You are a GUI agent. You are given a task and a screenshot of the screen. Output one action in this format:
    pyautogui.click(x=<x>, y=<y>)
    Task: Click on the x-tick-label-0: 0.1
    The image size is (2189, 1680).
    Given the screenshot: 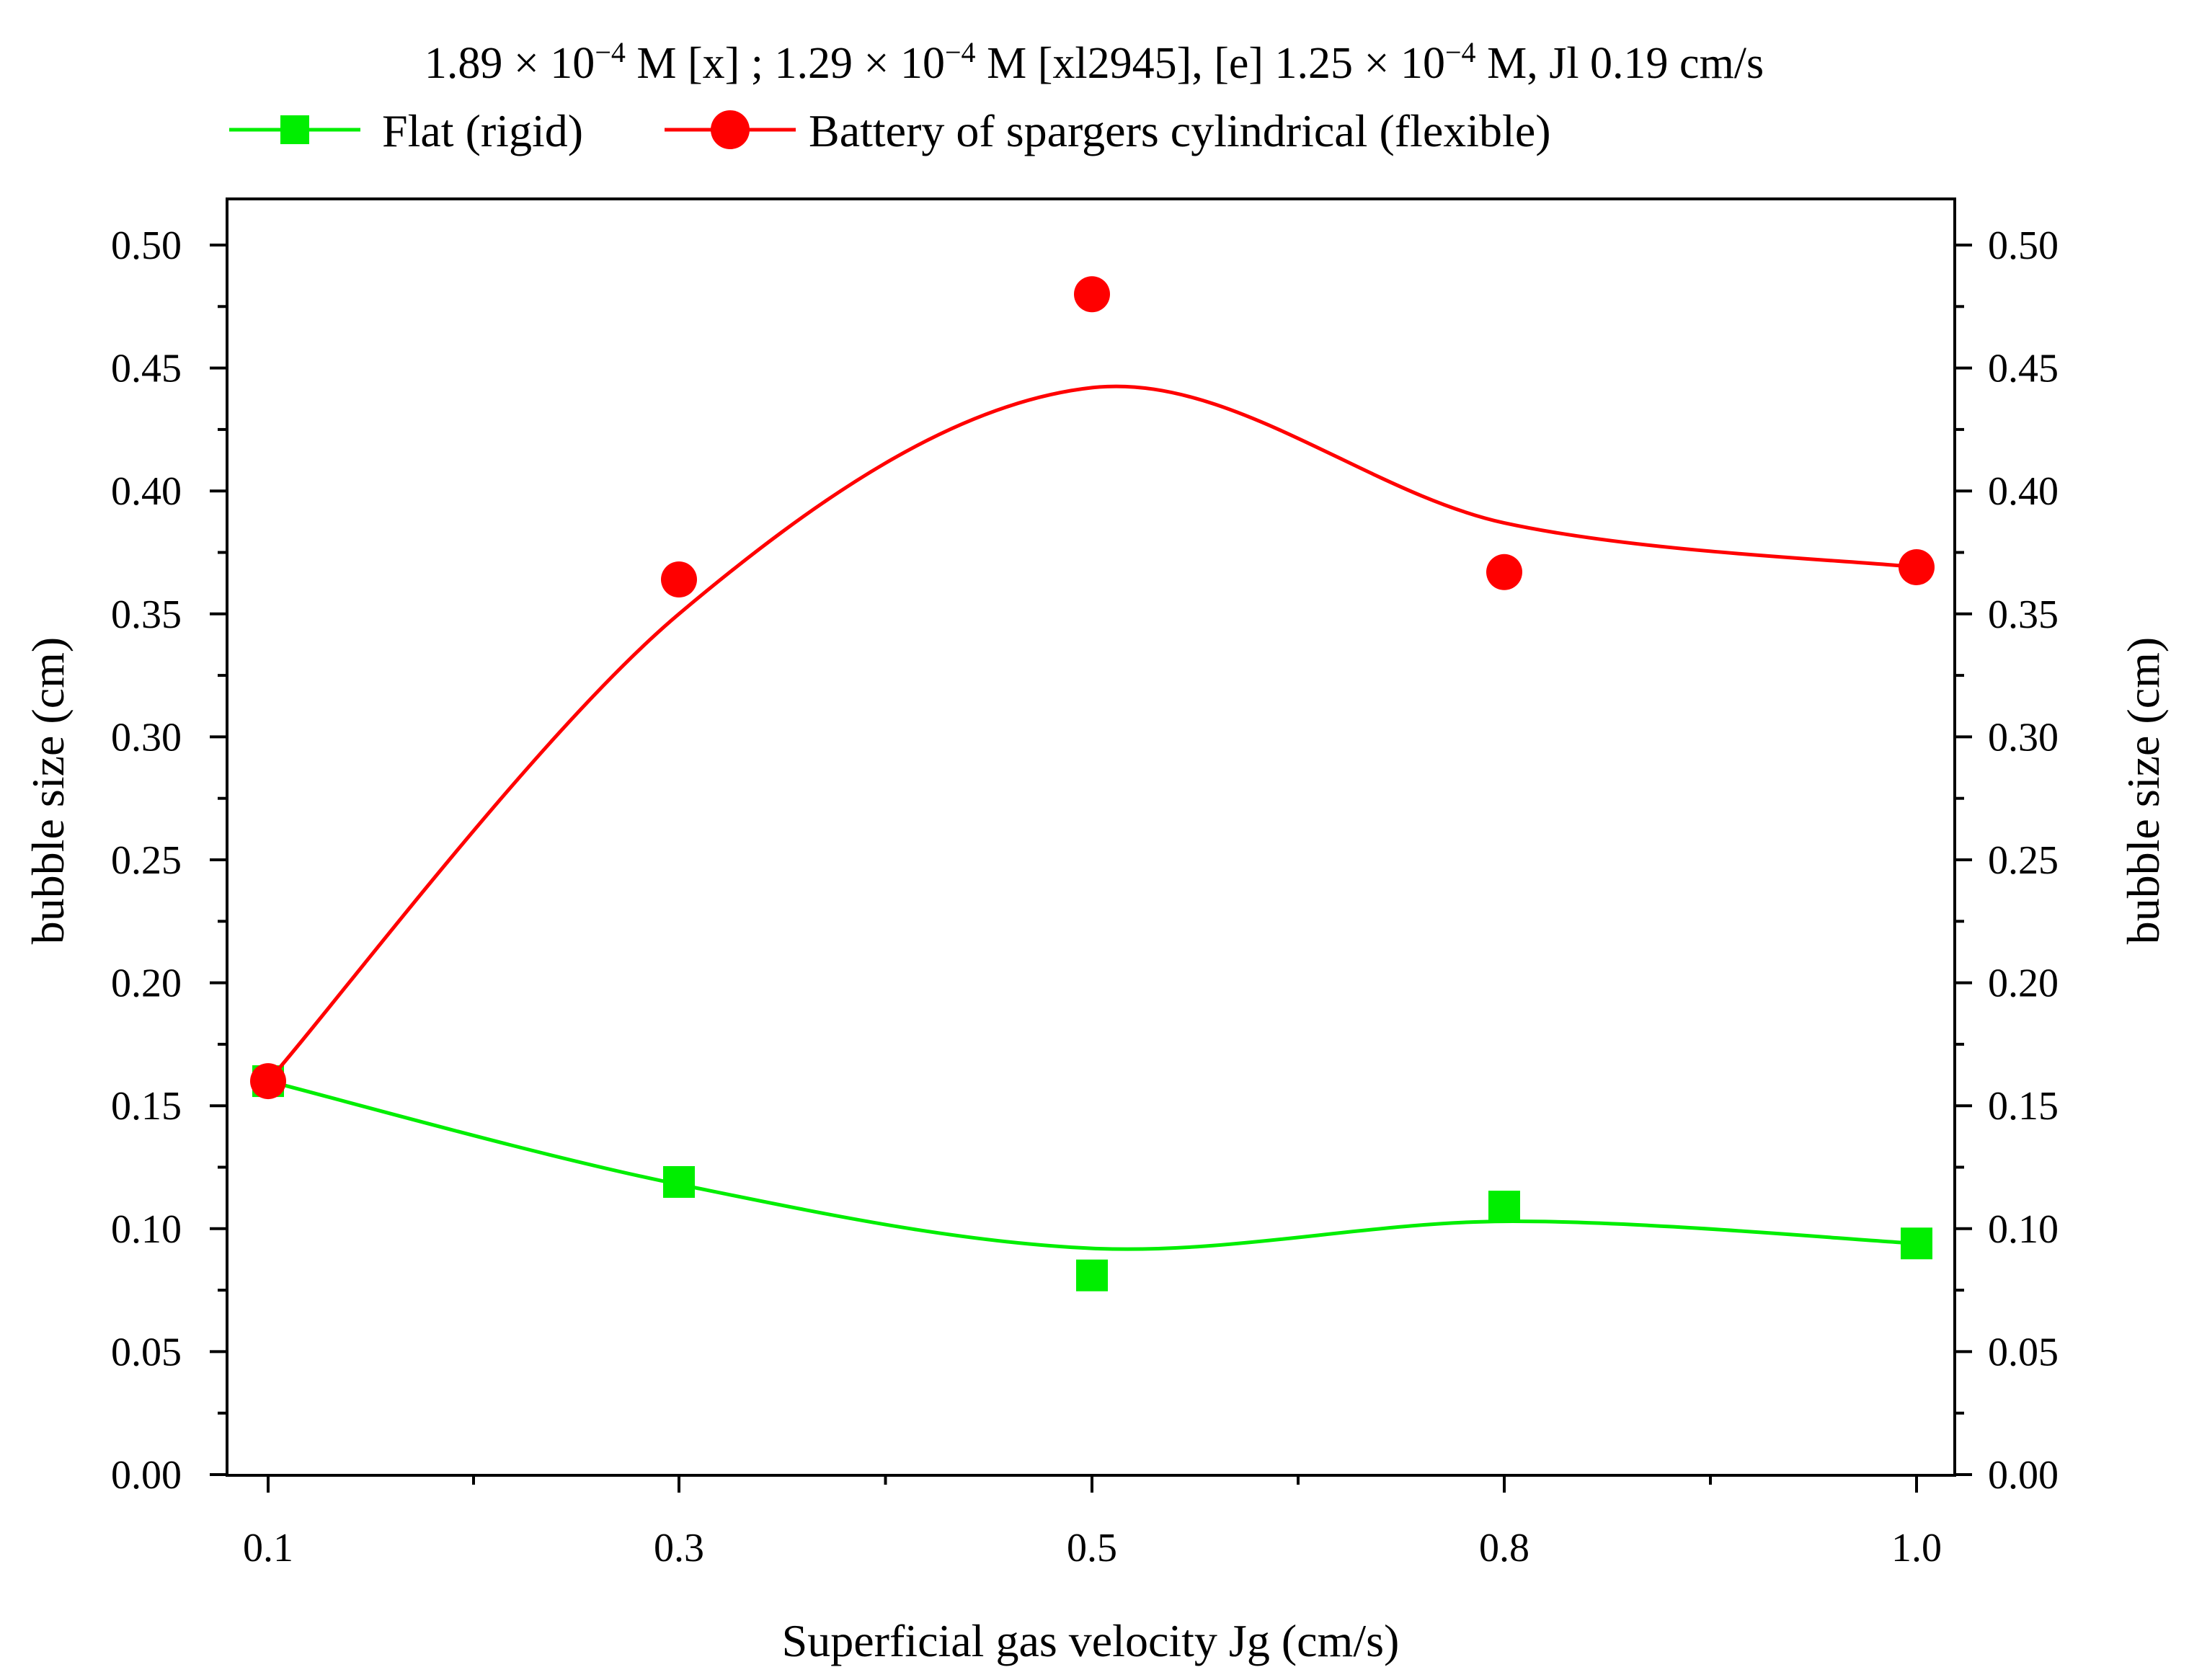 What is the action you would take?
    pyautogui.click(x=268, y=1548)
    